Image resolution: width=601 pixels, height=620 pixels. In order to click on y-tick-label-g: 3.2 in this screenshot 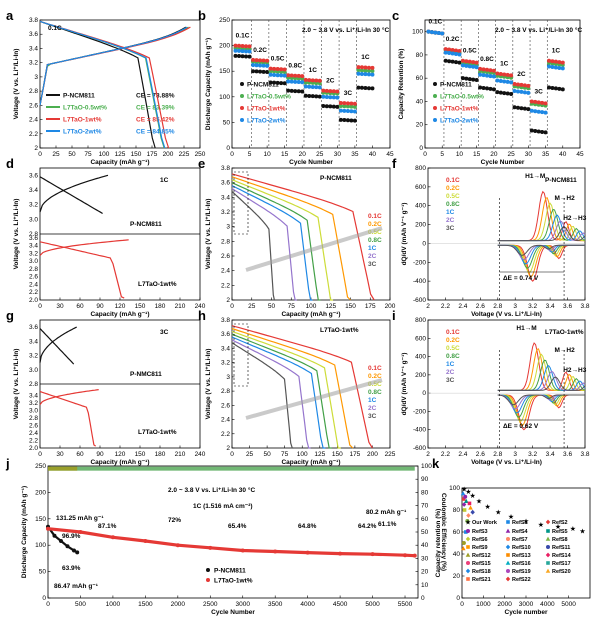, I will do `click(33, 356)`.